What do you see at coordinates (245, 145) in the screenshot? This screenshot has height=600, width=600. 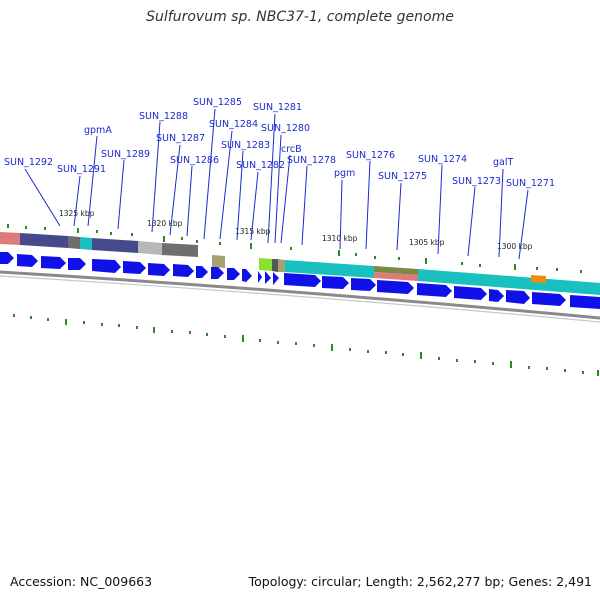 I see `gene-label-sun-1283: SUN_1283` at bounding box center [245, 145].